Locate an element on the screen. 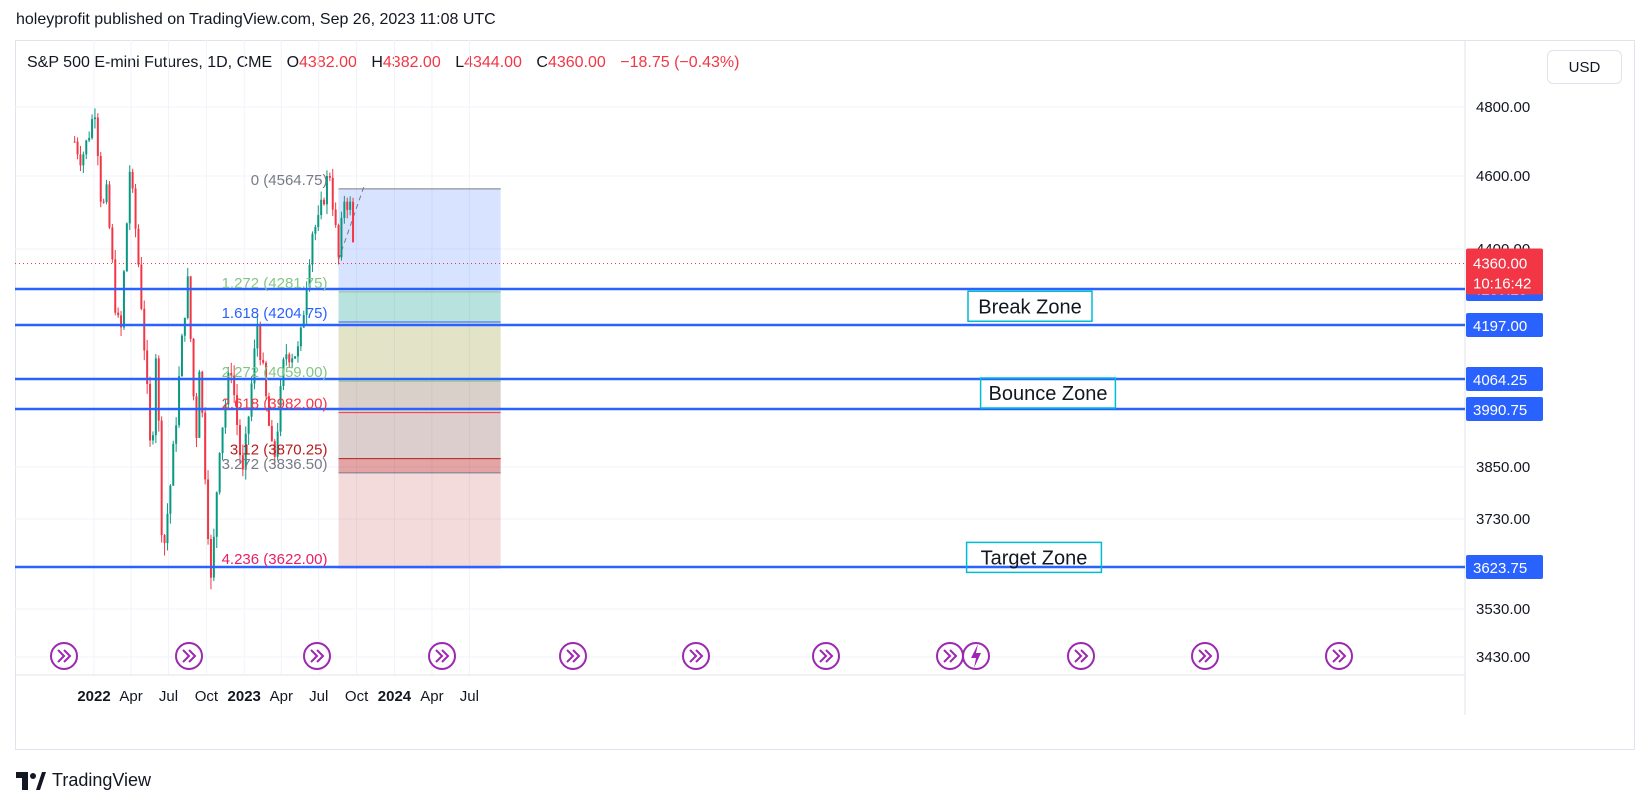 The width and height of the screenshot is (1650, 805). tradingview-logo-icon is located at coordinates (31, 780).